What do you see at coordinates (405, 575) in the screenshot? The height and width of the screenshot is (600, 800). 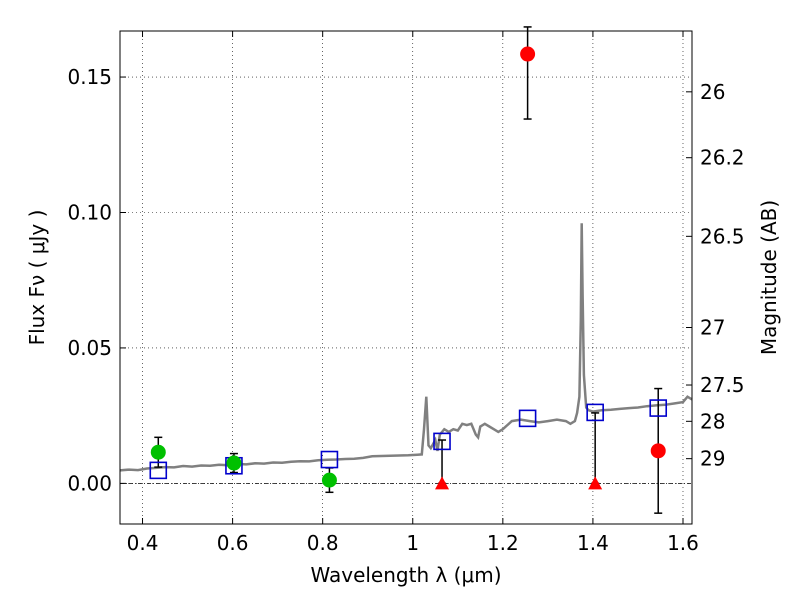 I see `x-axis-label: Wavelength λ (μm)` at bounding box center [405, 575].